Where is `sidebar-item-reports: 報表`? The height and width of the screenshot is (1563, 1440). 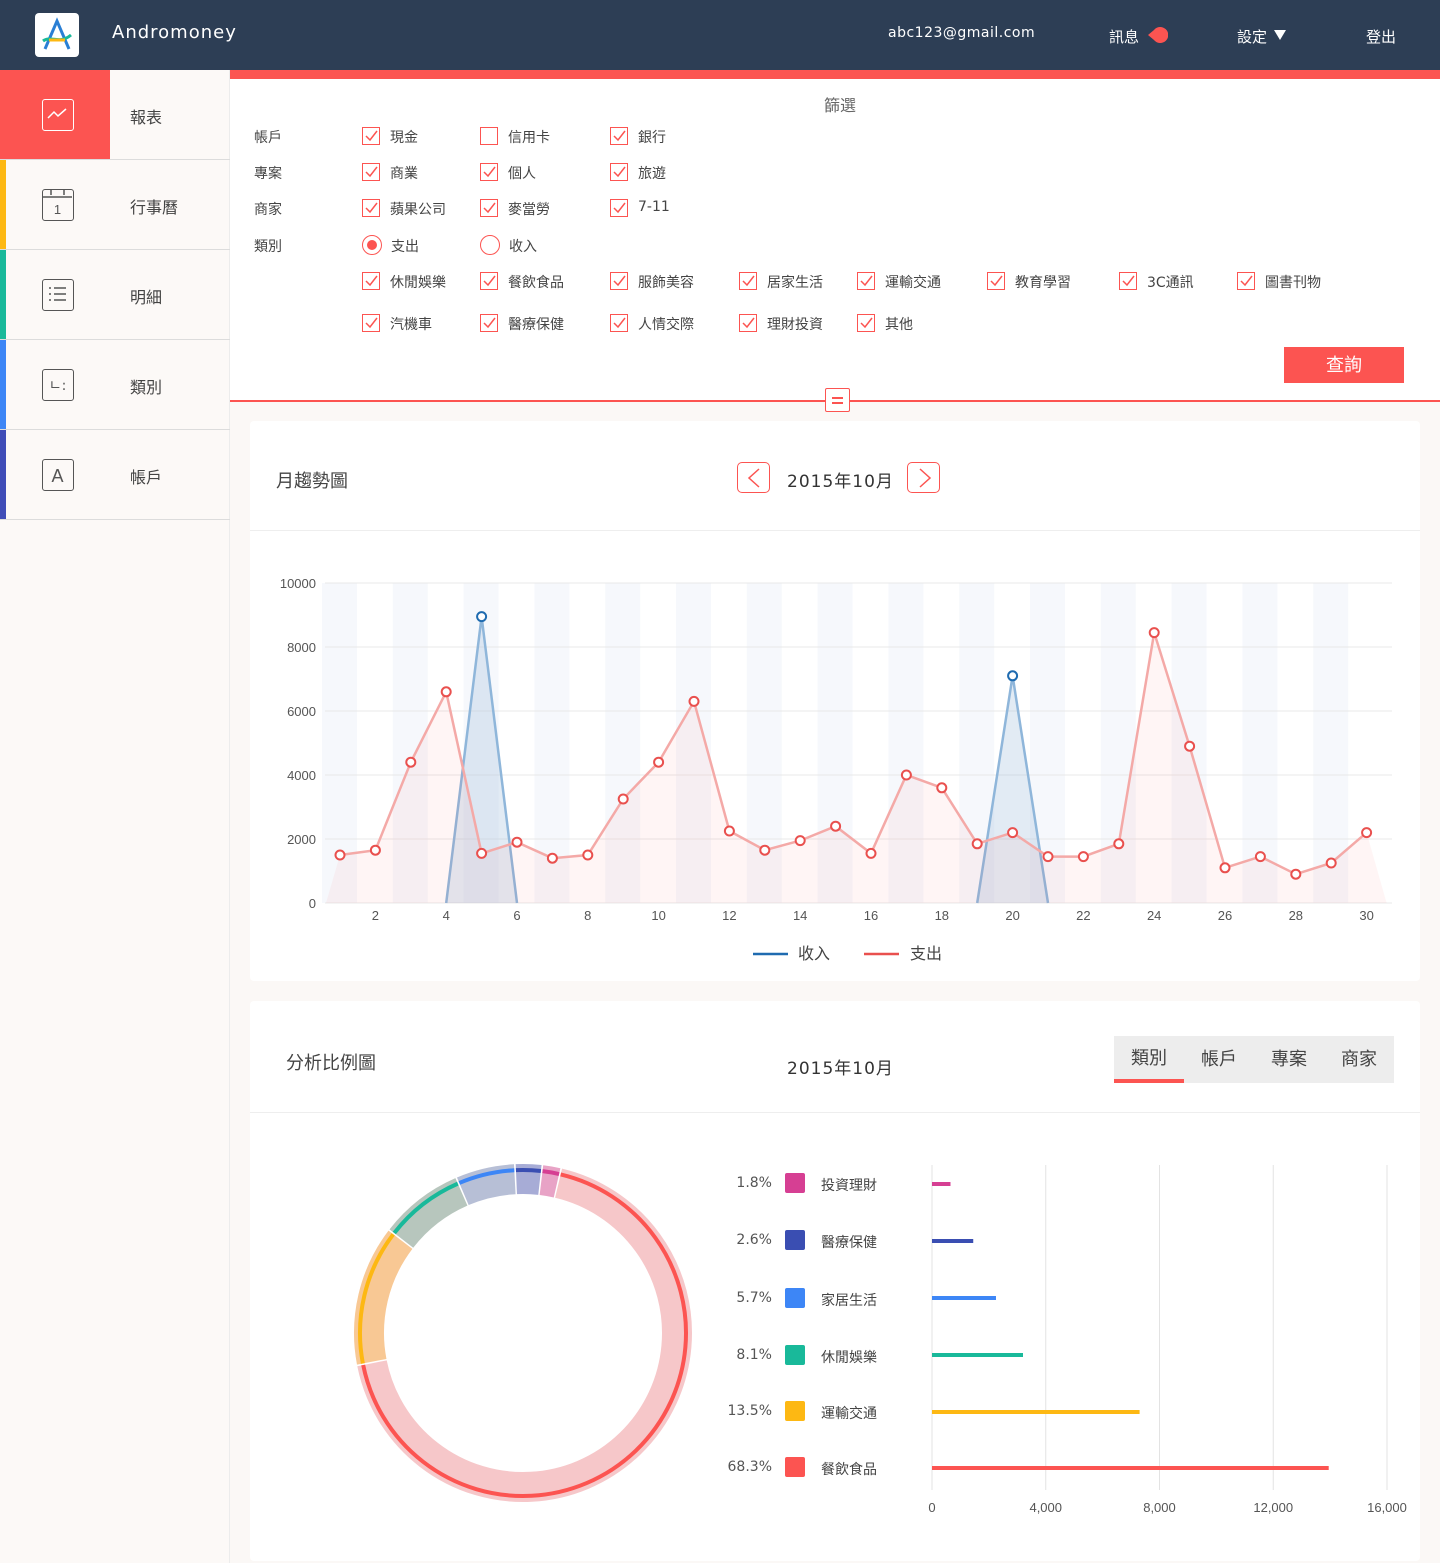
sidebar-item-reports: 報表 is located at coordinates (115, 115).